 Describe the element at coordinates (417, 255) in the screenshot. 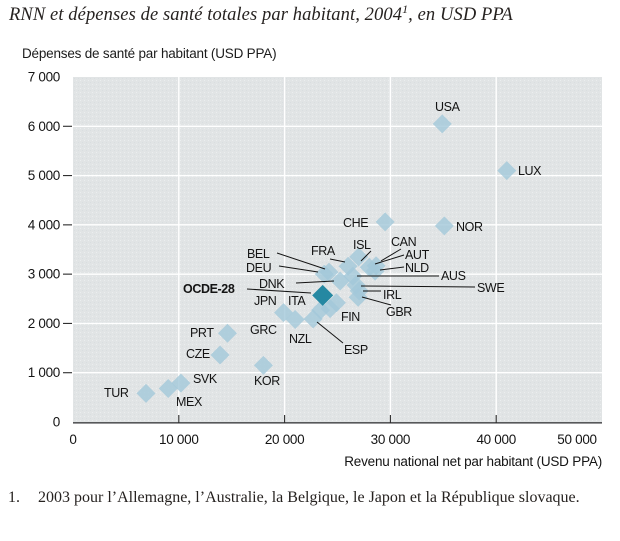

I see `point-label-AUT: AUT` at that location.